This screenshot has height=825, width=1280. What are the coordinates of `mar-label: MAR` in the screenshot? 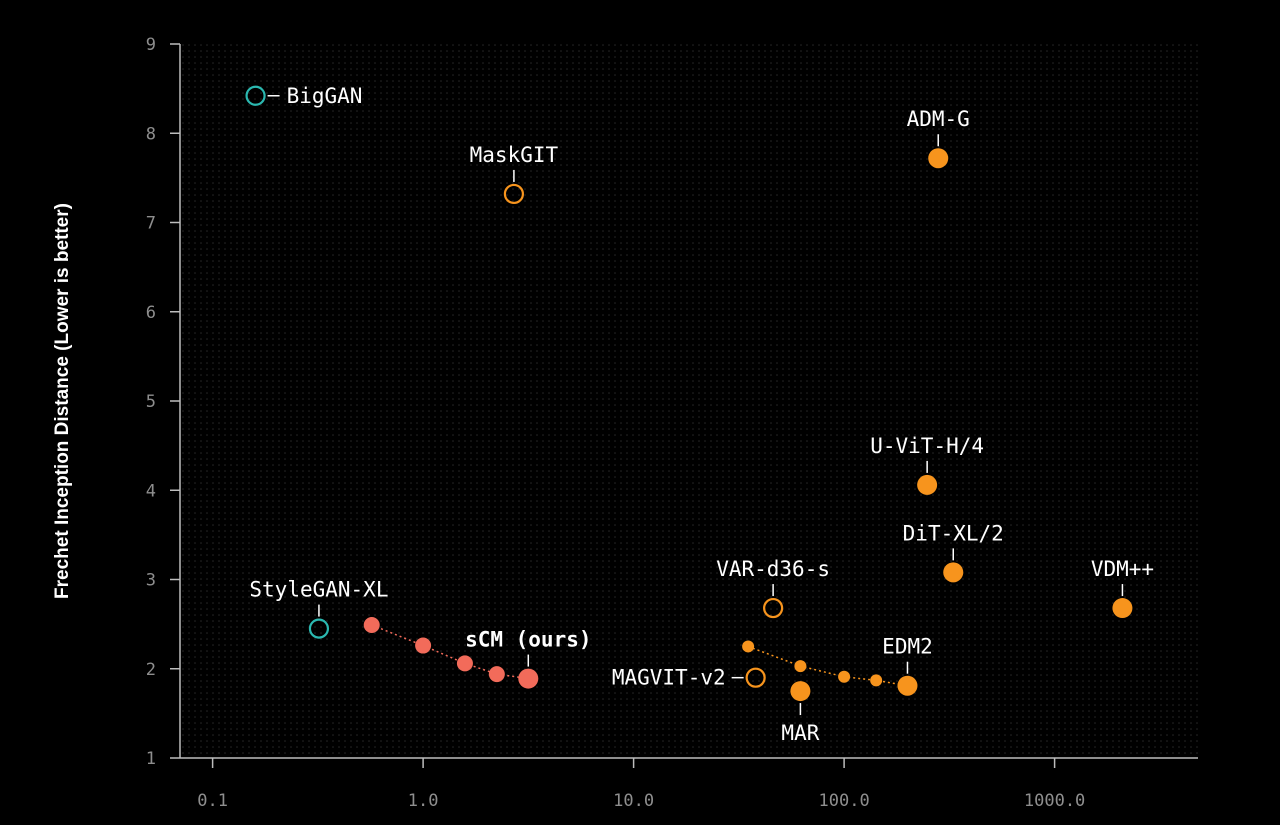 It's located at (800, 733).